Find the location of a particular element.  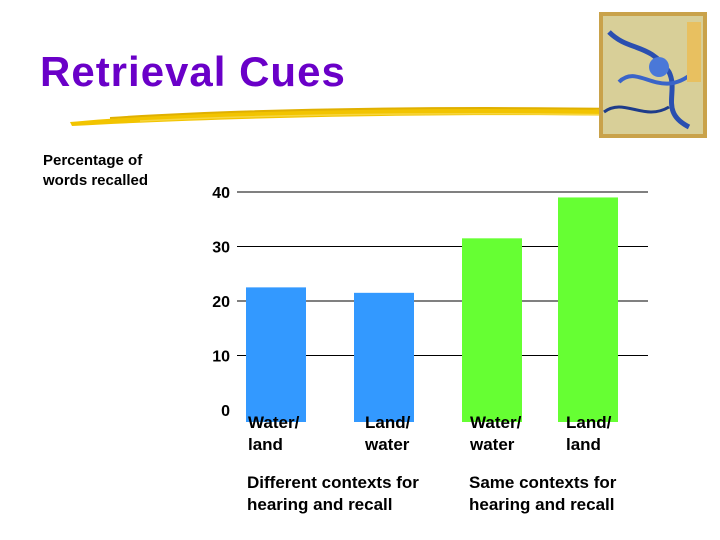

x-category-label: Land/ water is located at coordinates (388, 433).